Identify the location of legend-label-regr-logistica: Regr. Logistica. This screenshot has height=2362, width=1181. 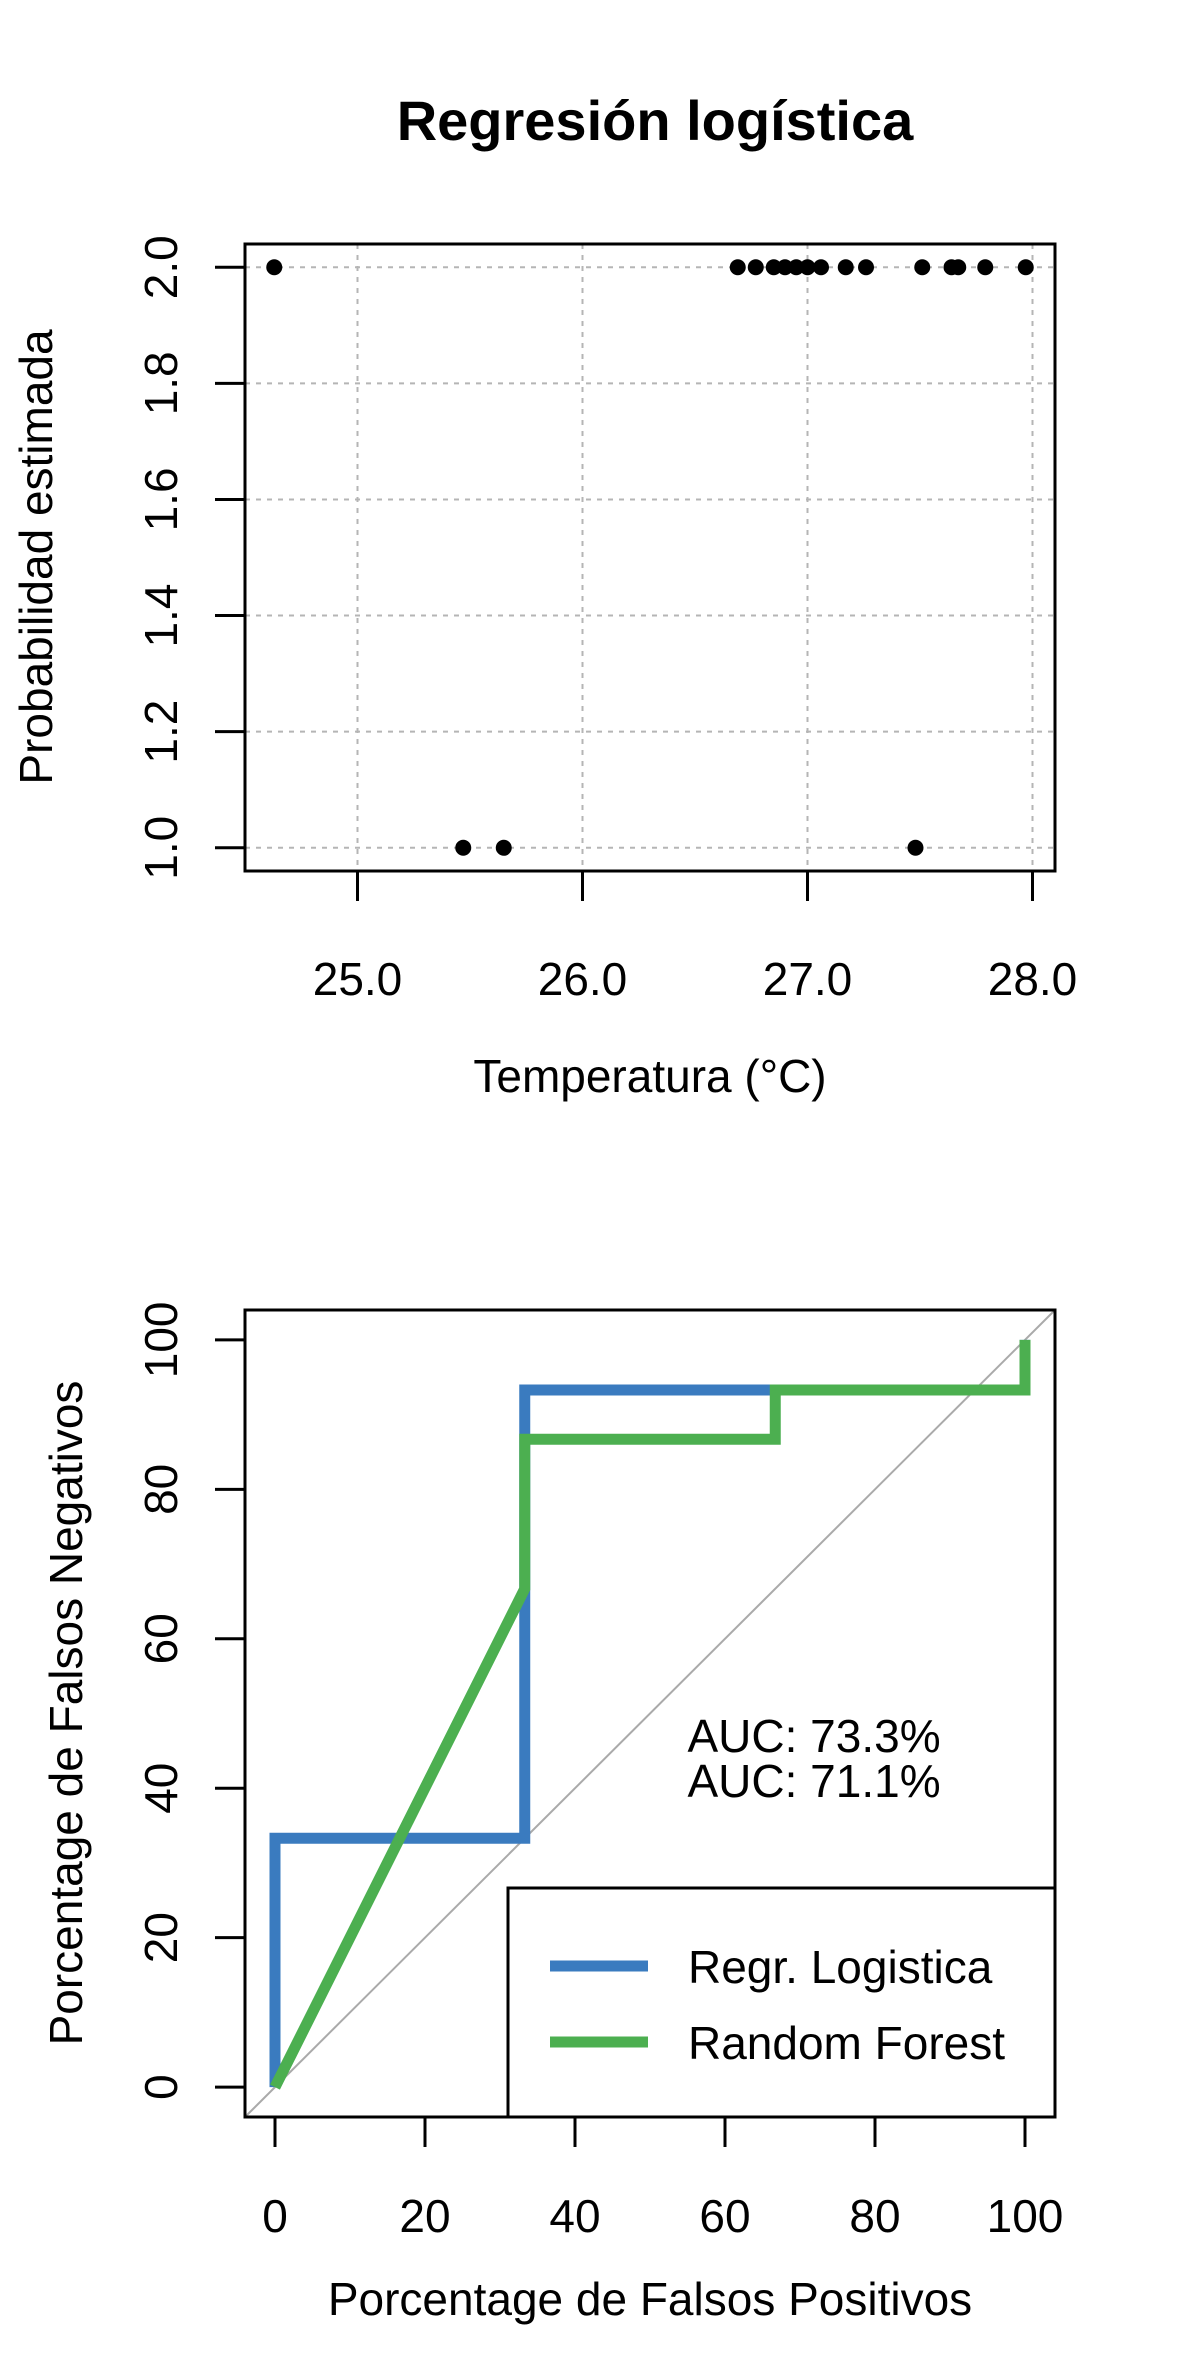
(840, 1967).